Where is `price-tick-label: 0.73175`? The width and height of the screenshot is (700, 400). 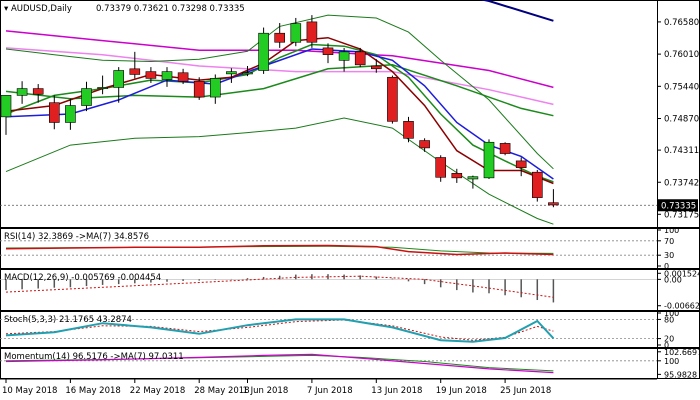 price-tick-label: 0.73175 is located at coordinates (681, 215).